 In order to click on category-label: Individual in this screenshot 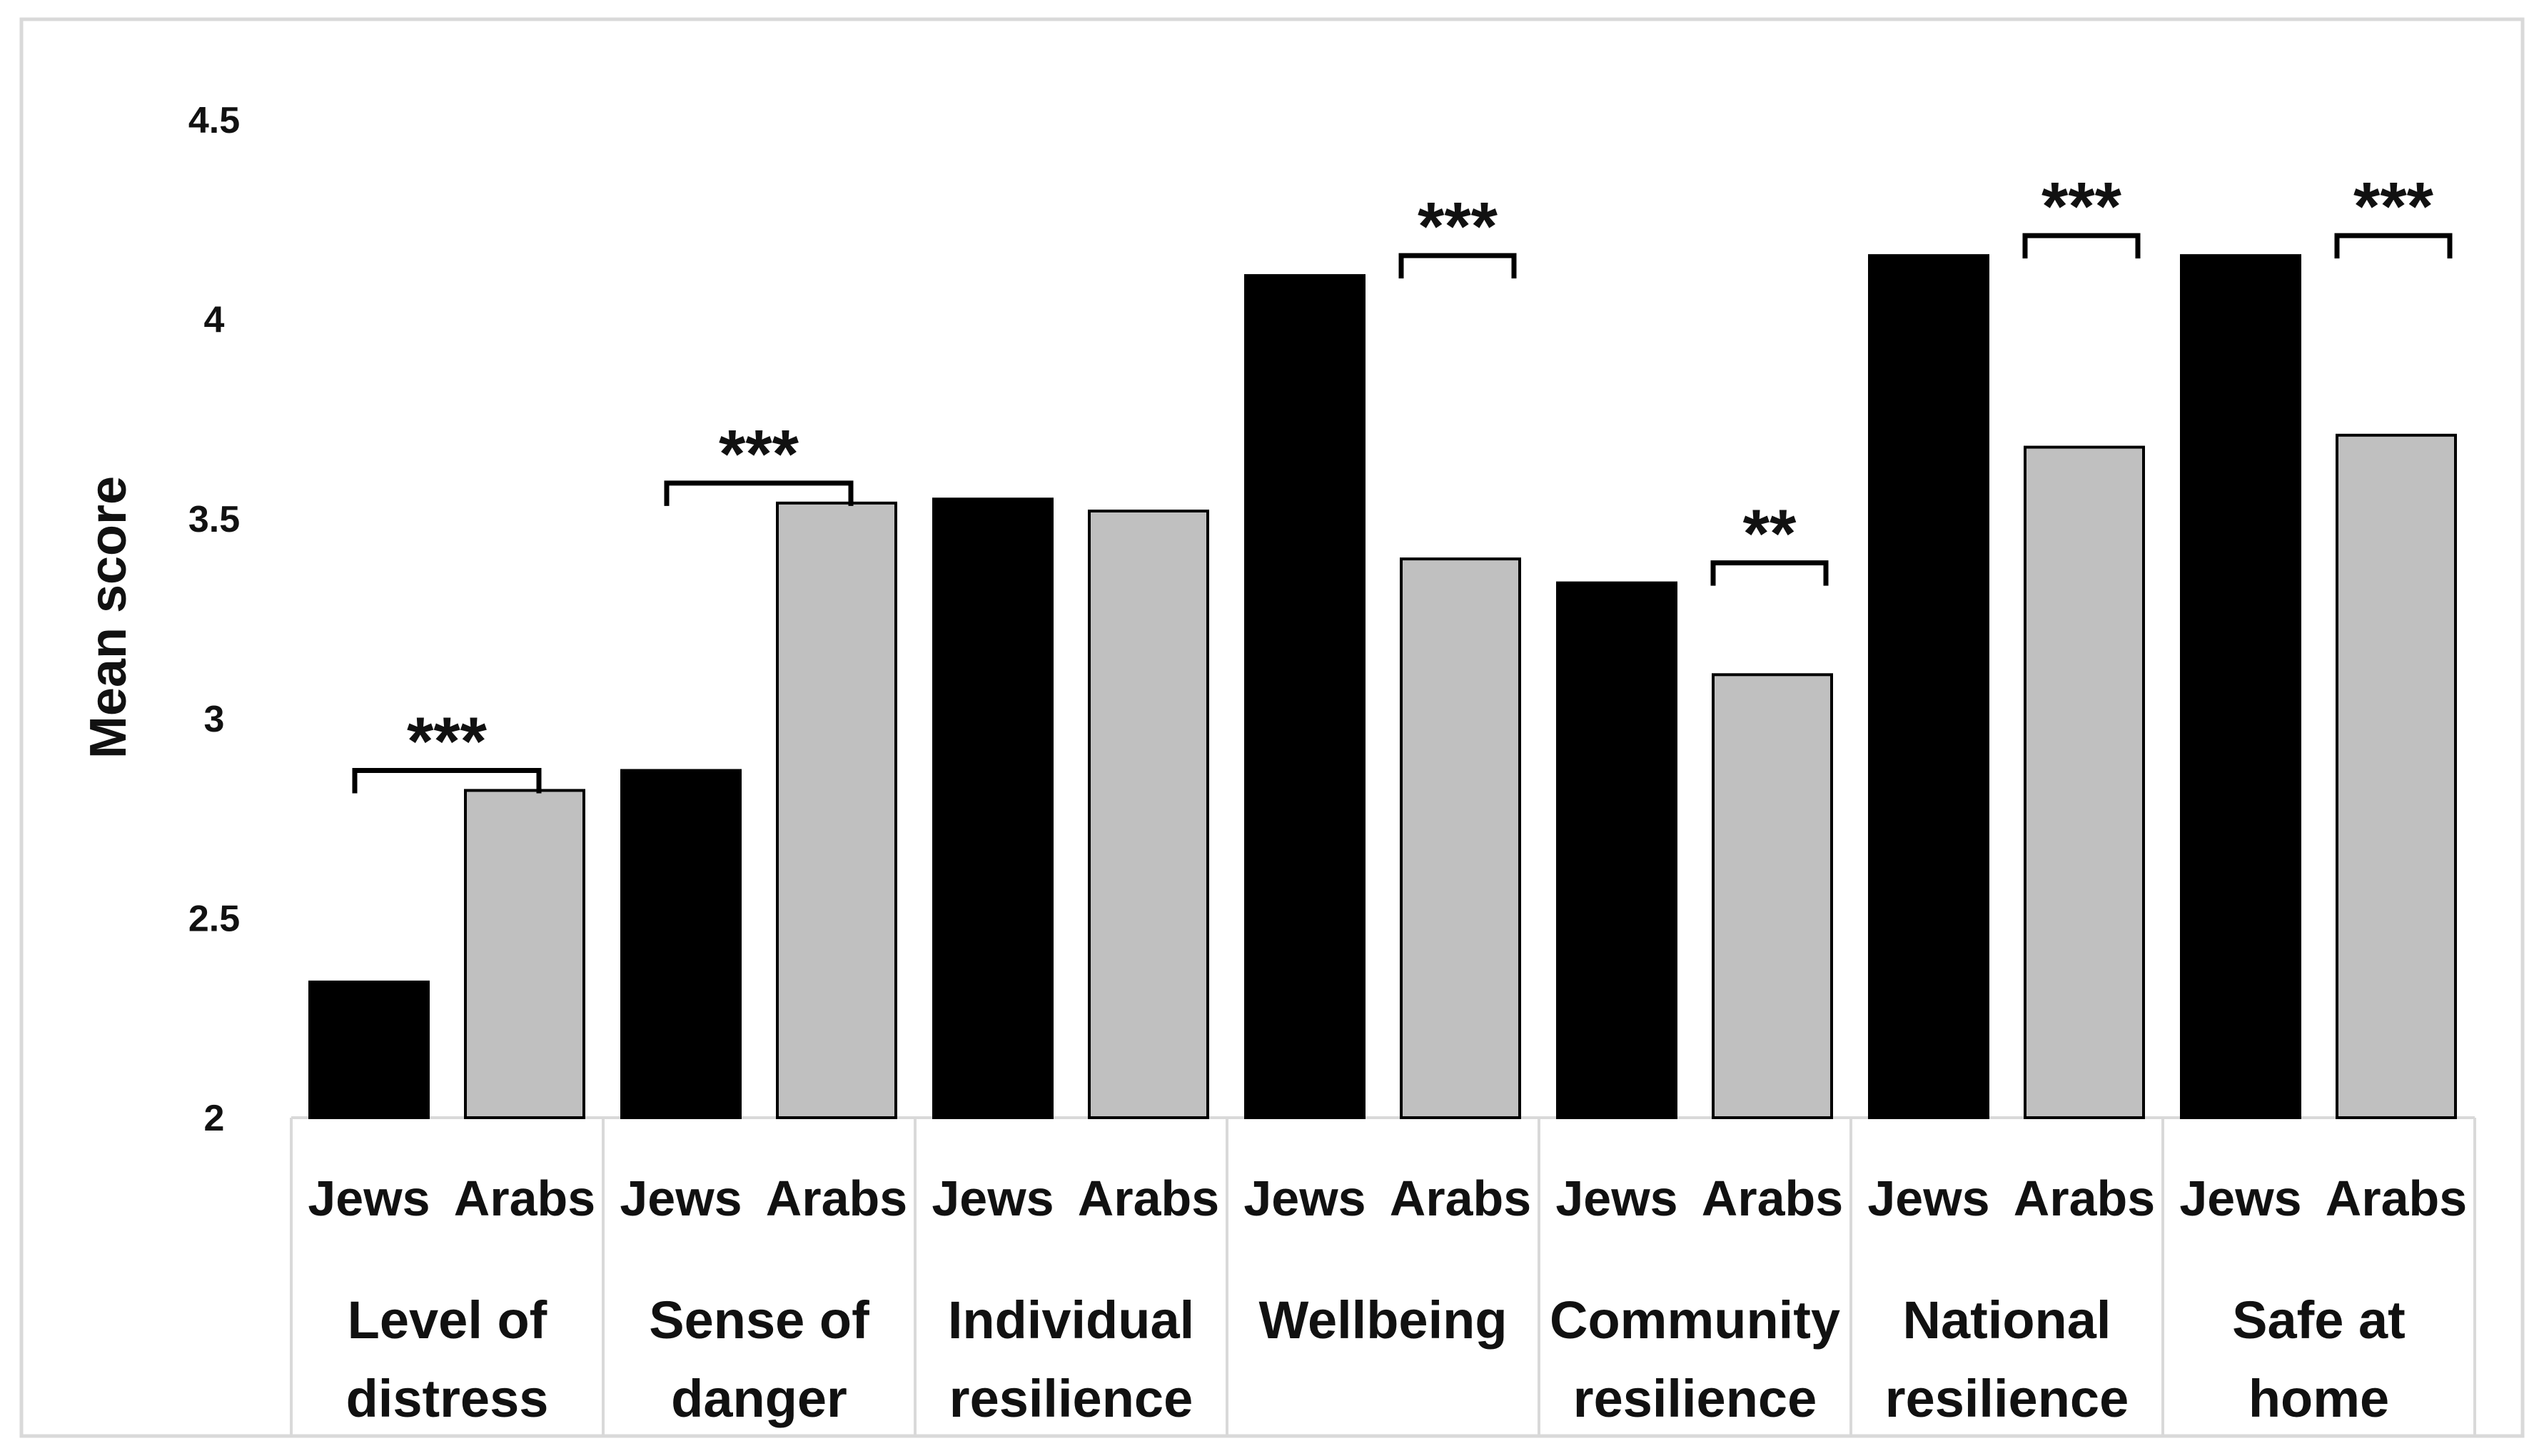, I will do `click(1071, 1320)`.